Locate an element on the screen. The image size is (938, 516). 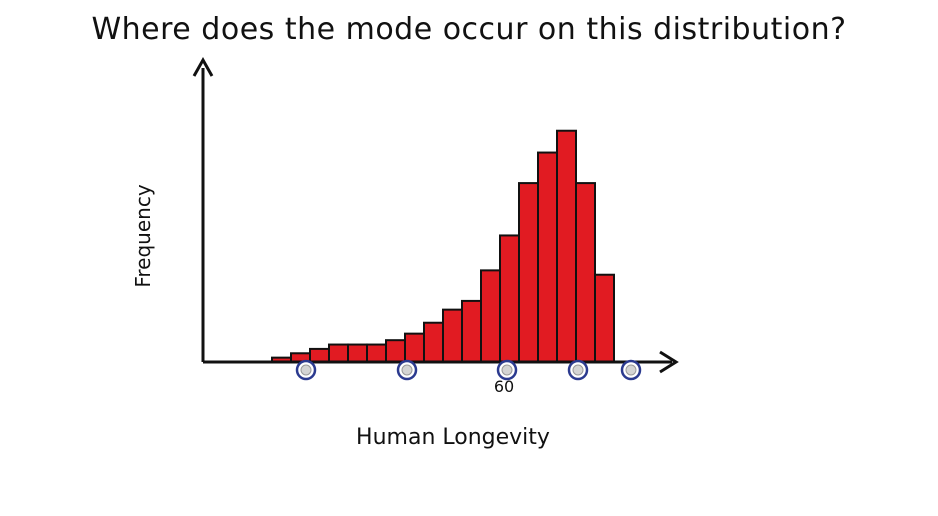
x-tick-label: 60 is located at coordinates (504, 386).